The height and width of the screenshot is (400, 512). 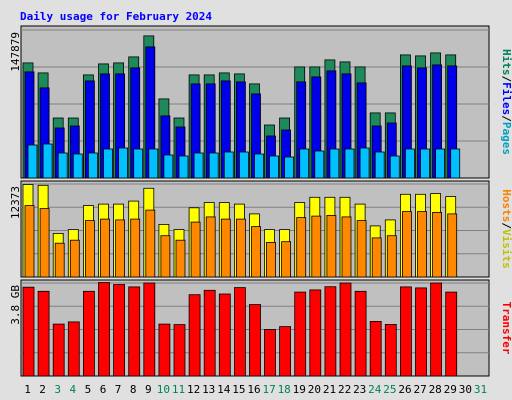 I want to click on day-label-15: 15, so click(x=238, y=389).